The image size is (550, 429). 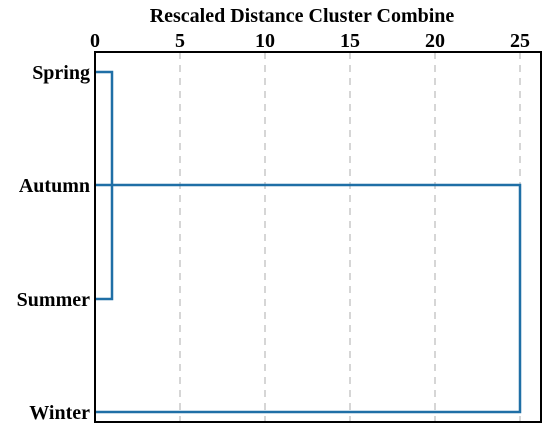 What do you see at coordinates (302, 16) in the screenshot?
I see `chart-title: Rescaled Distance Cluster Combine` at bounding box center [302, 16].